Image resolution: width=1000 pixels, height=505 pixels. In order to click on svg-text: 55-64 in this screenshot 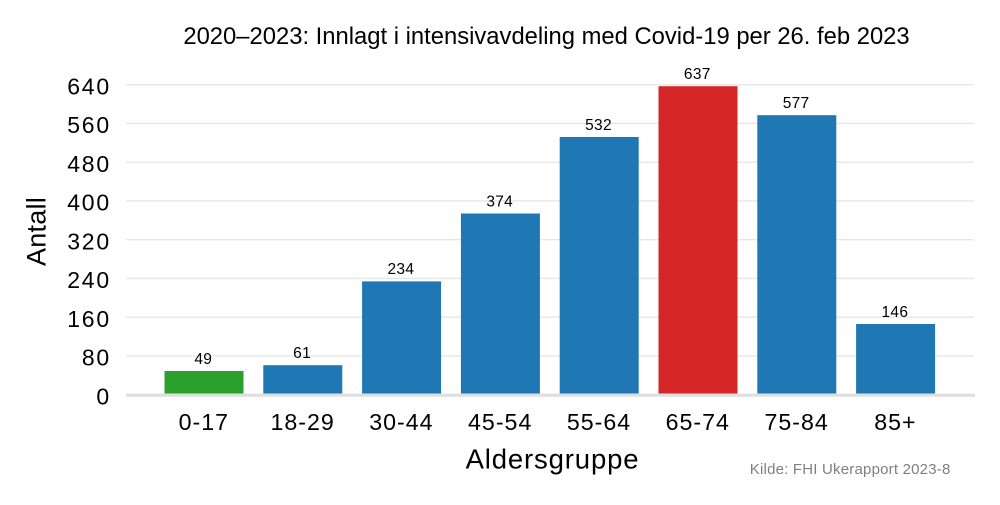, I will do `click(599, 422)`.